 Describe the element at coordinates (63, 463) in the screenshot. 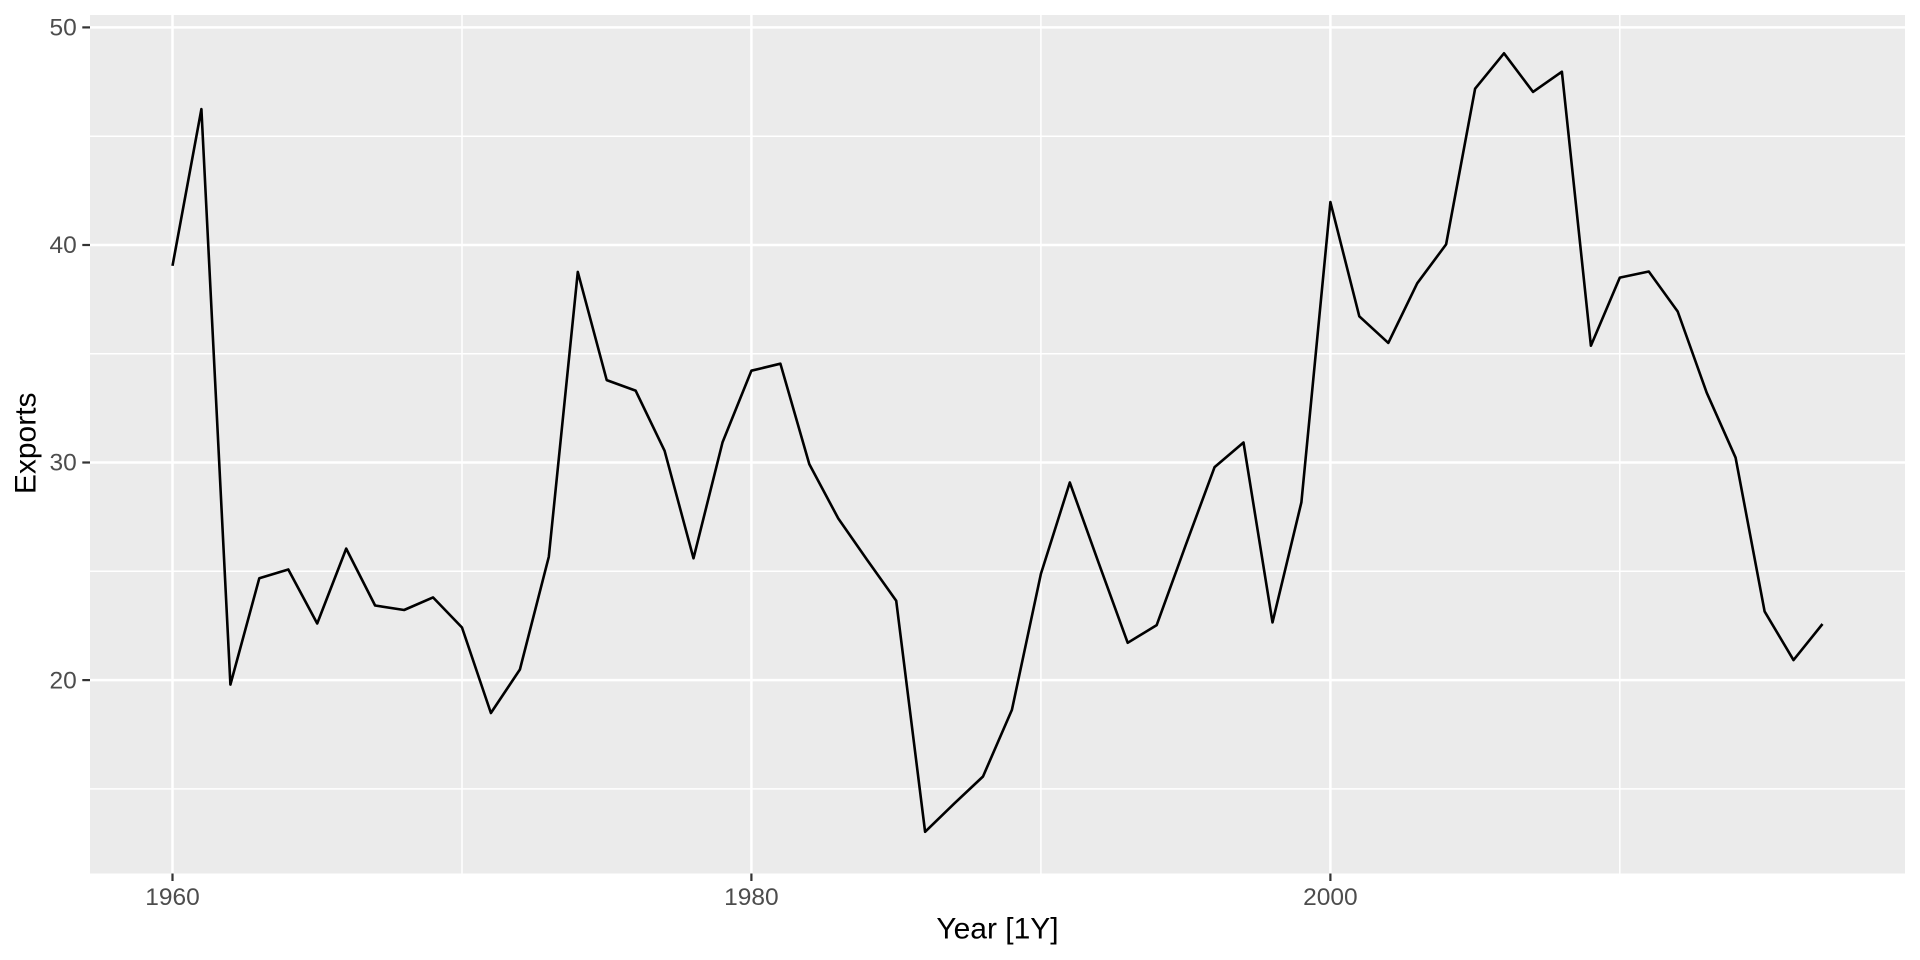

I see `svg-text: 30` at that location.